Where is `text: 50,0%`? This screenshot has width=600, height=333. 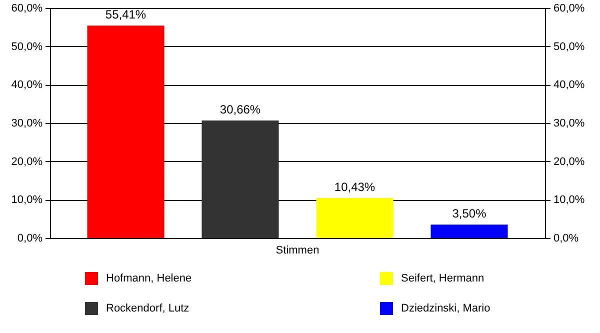
text: 50,0% is located at coordinates (569, 46).